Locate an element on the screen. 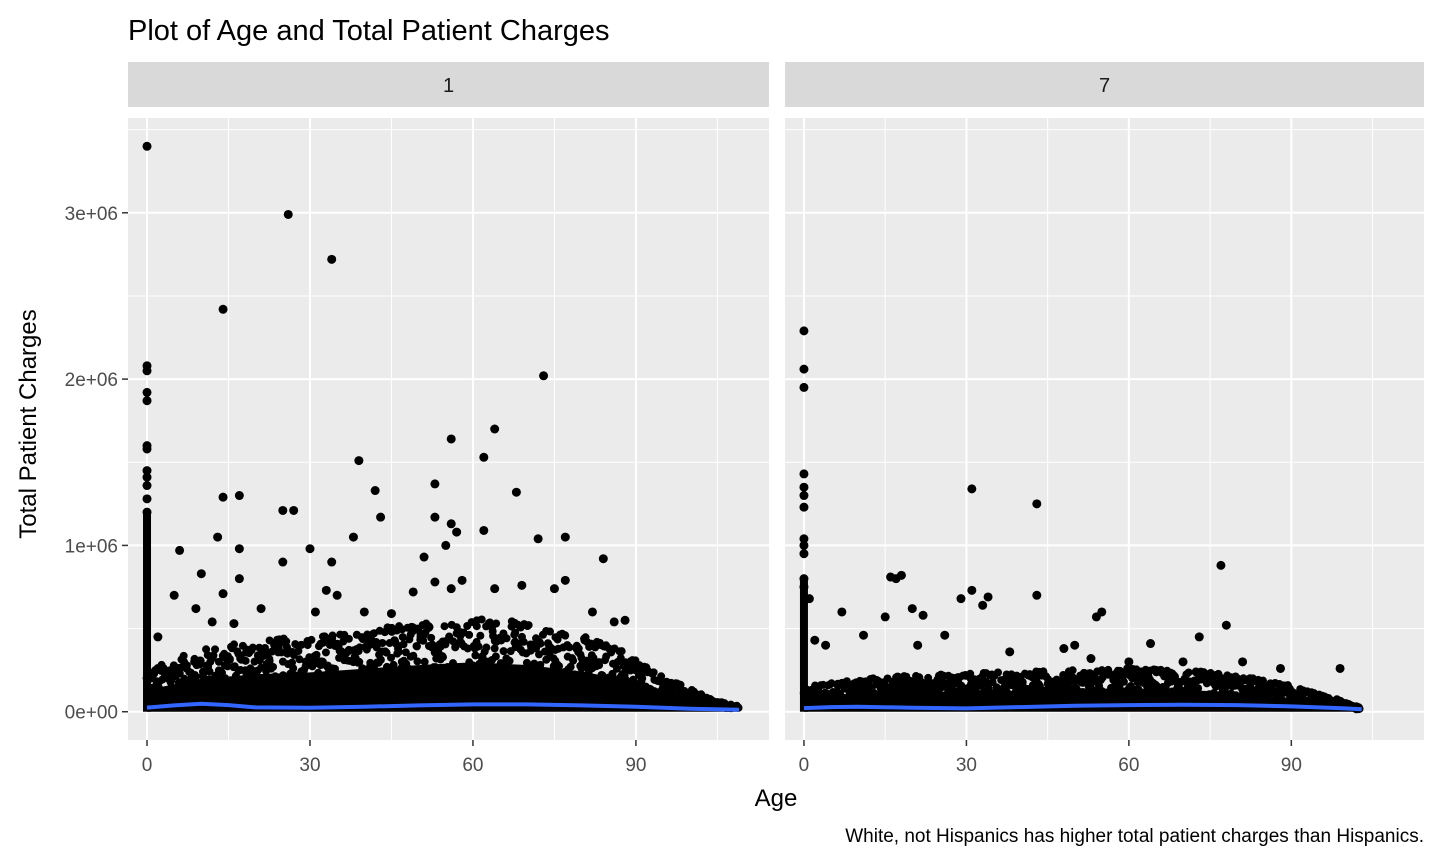  y-axis-title: Total Patient Charges is located at coordinates (28, 423).